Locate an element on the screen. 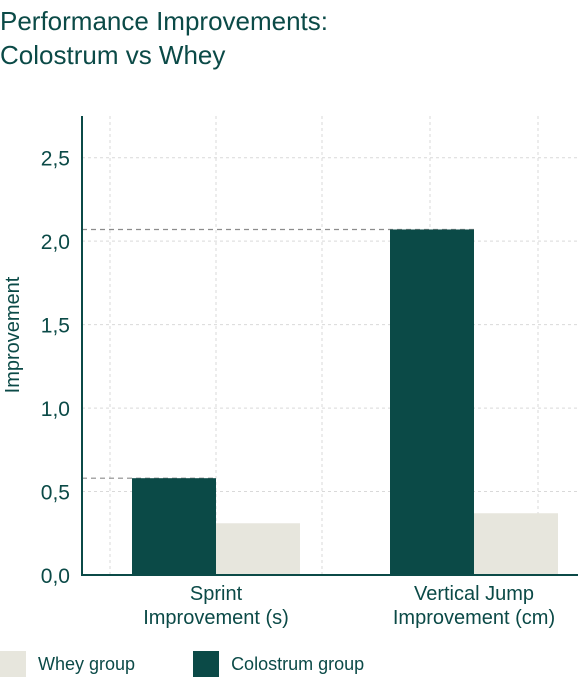 The image size is (580, 677). y-tick-label-1: 0,5 is located at coordinates (55, 493).